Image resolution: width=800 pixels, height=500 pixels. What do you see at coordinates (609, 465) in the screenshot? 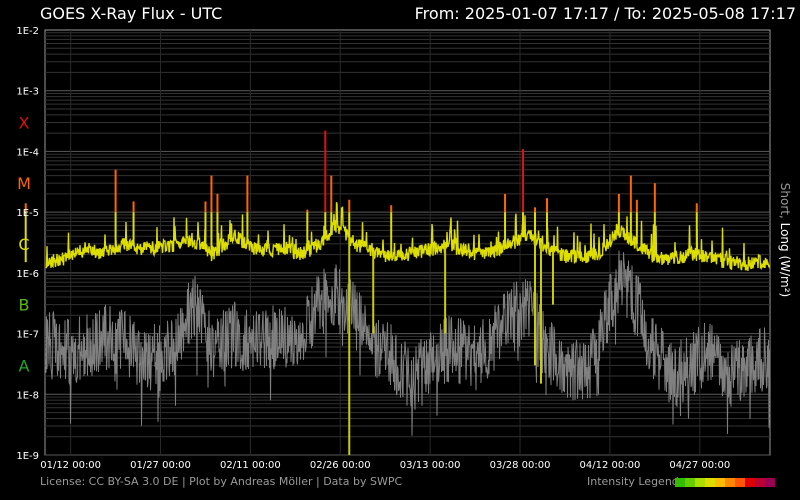
I see `x-tick-label: 04/12 00:00` at bounding box center [609, 465].